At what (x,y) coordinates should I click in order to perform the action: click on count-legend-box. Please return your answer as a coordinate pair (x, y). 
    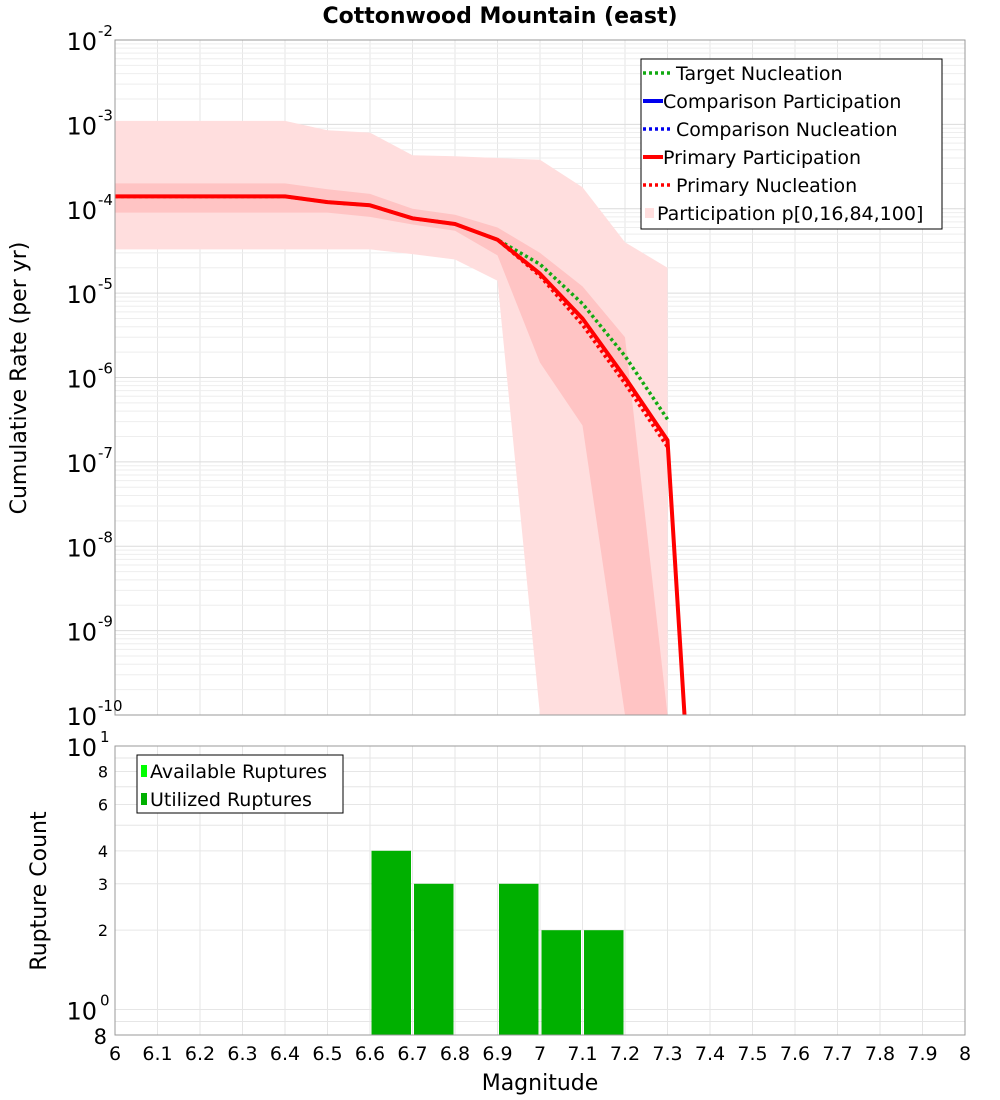
    Looking at the image, I should click on (240, 784).